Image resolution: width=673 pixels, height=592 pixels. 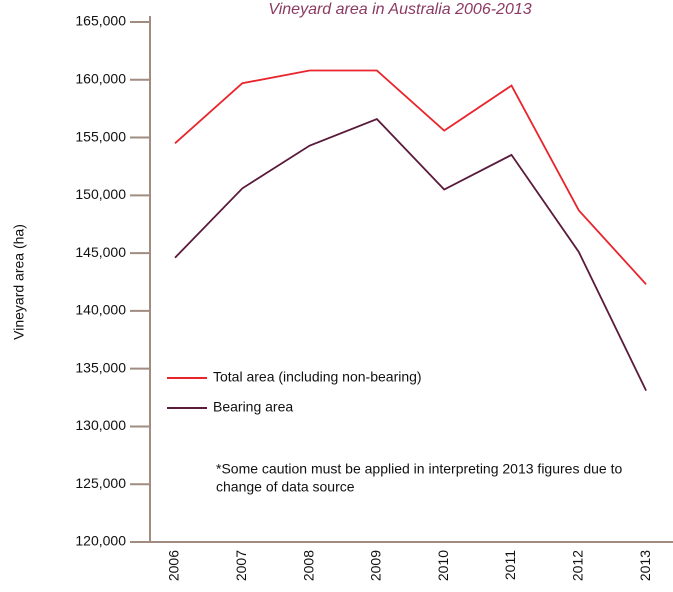 What do you see at coordinates (100, 21) in the screenshot?
I see `y-tick-label: 165,000` at bounding box center [100, 21].